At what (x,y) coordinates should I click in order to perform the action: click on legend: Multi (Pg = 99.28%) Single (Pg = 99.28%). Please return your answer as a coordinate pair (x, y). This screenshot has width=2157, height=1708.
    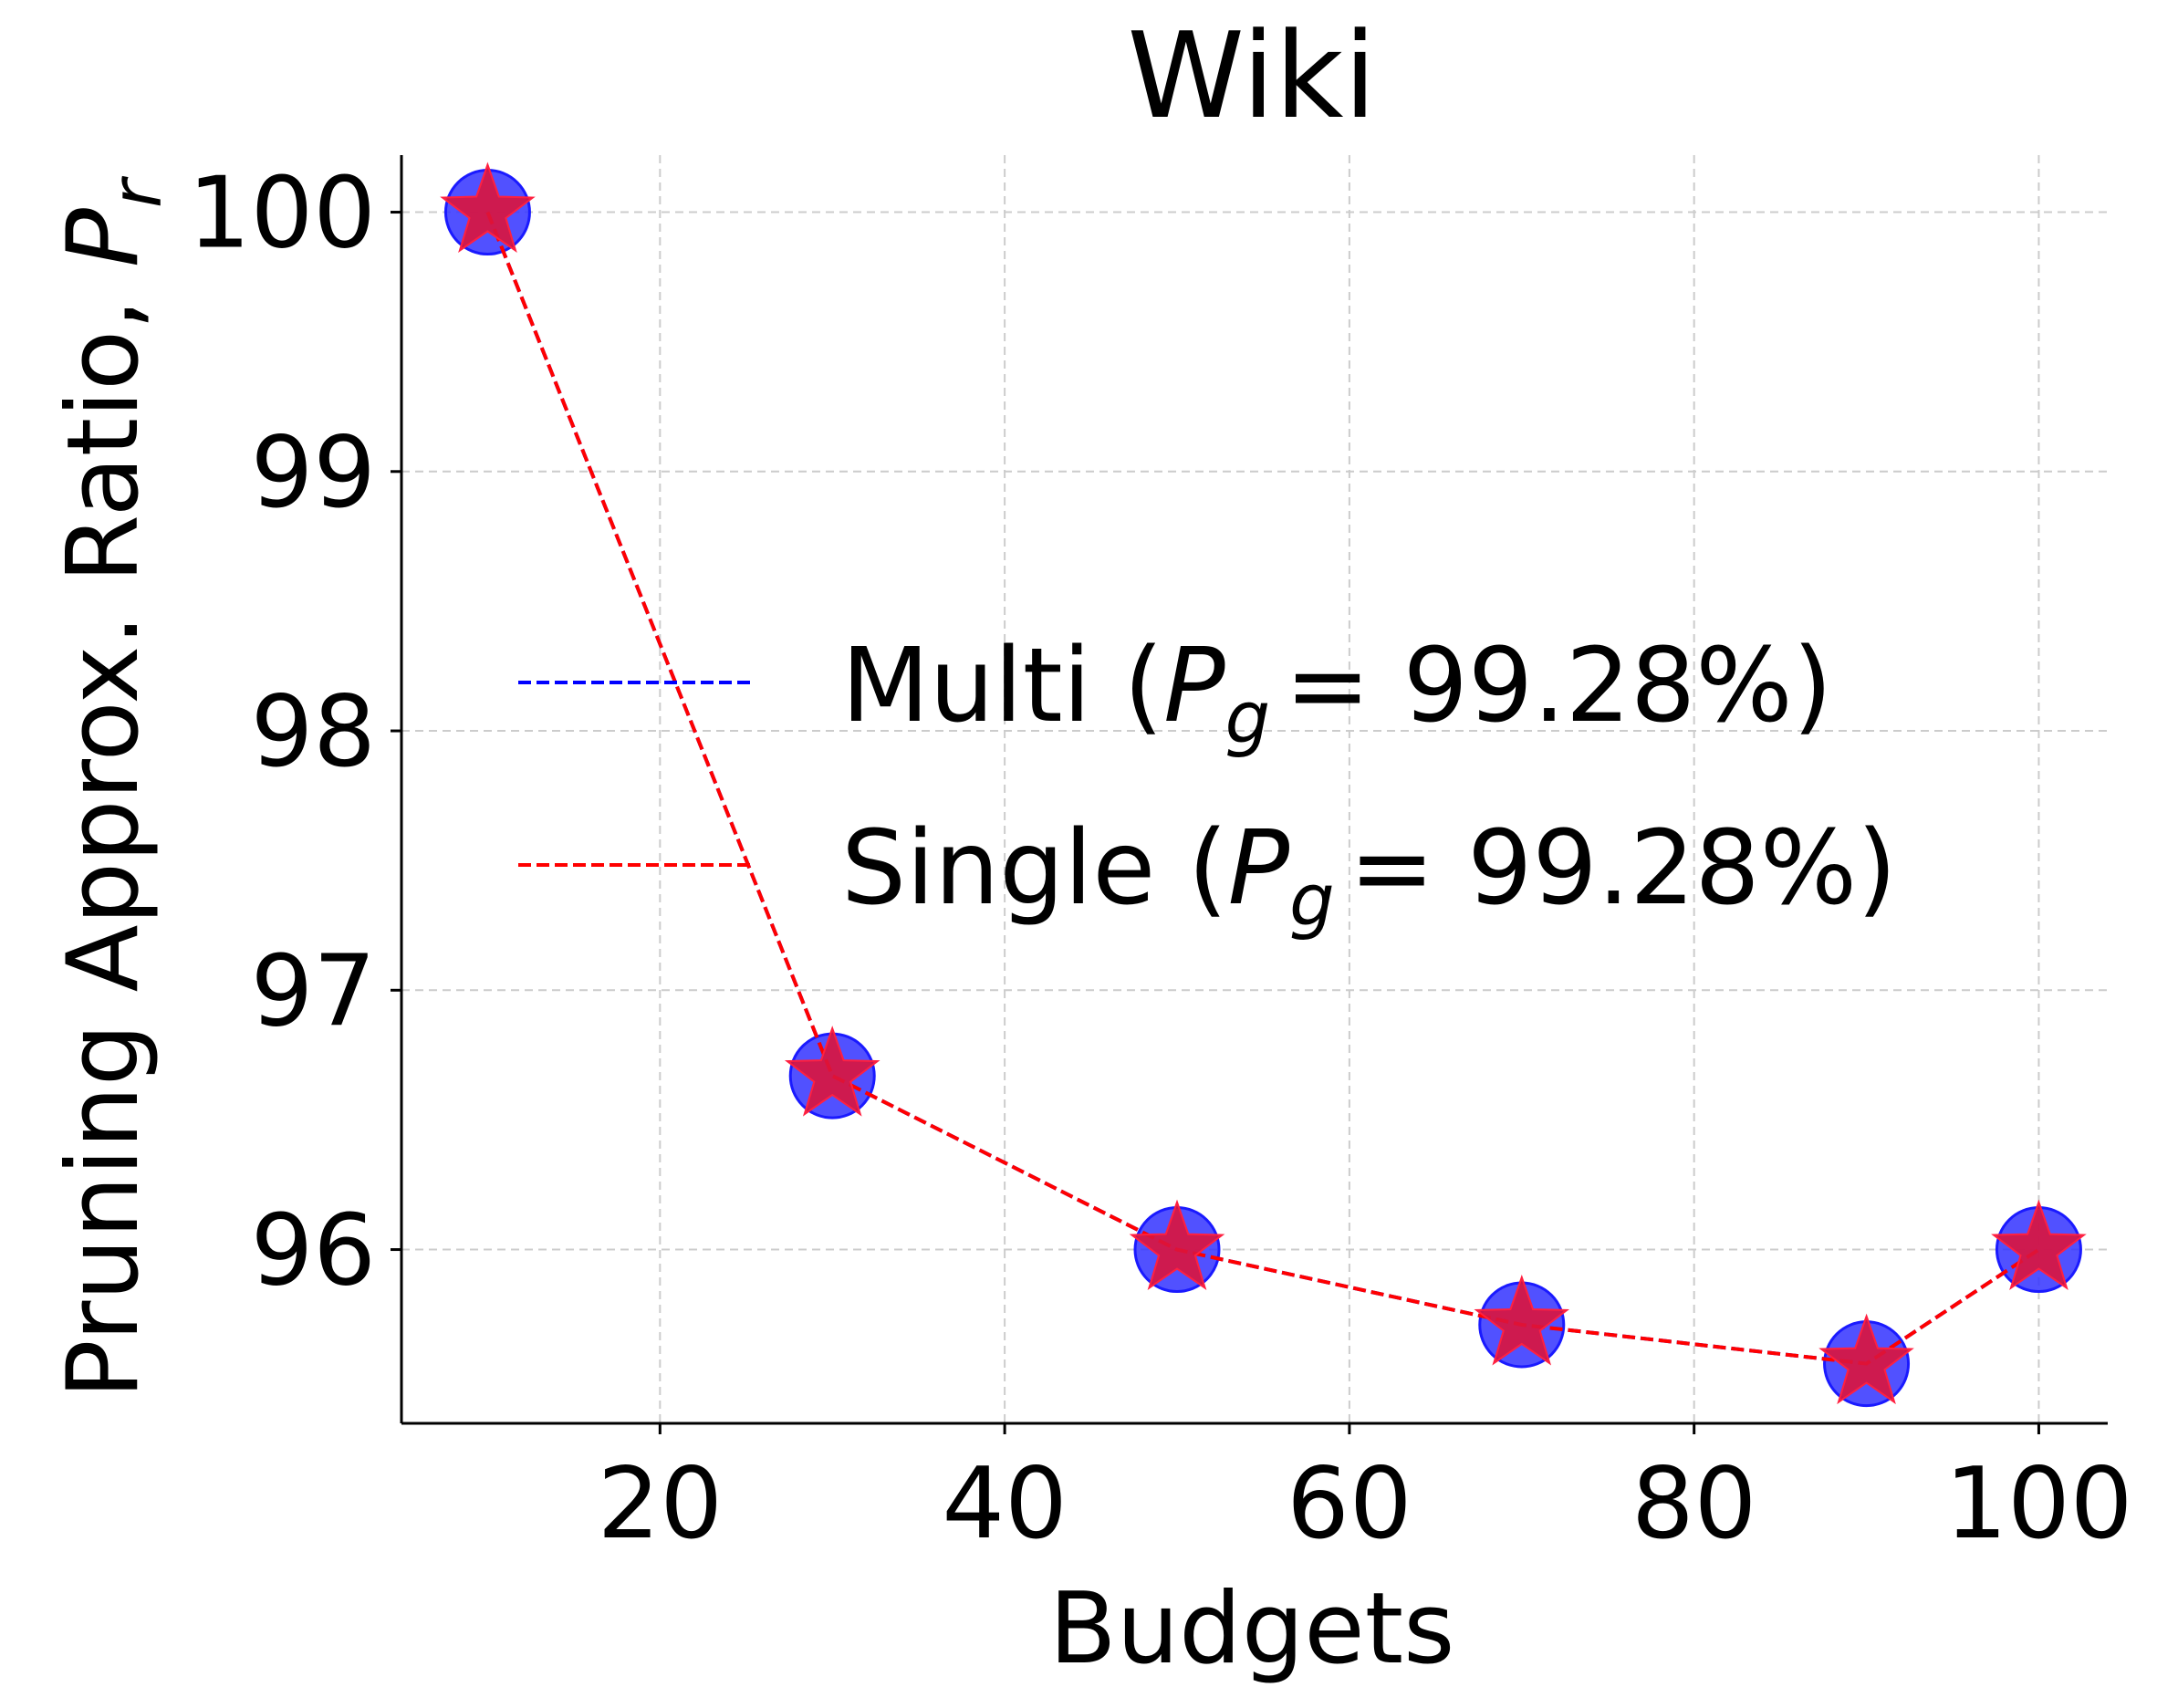
    Looking at the image, I should click on (1208, 785).